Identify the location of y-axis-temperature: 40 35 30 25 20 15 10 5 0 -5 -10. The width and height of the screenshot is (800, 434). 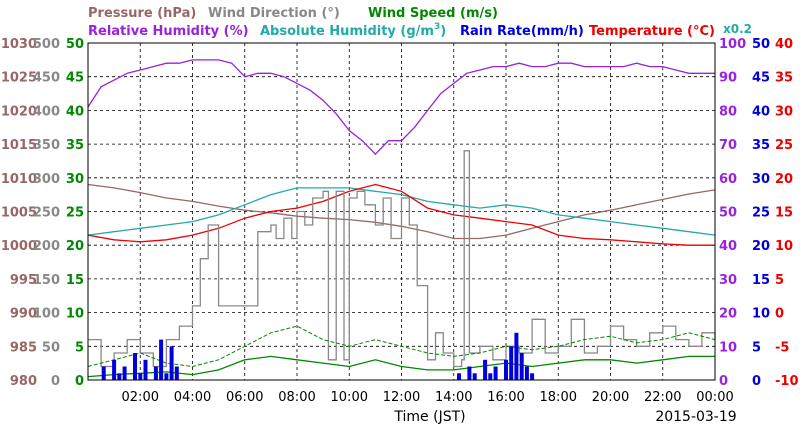
(787, 213).